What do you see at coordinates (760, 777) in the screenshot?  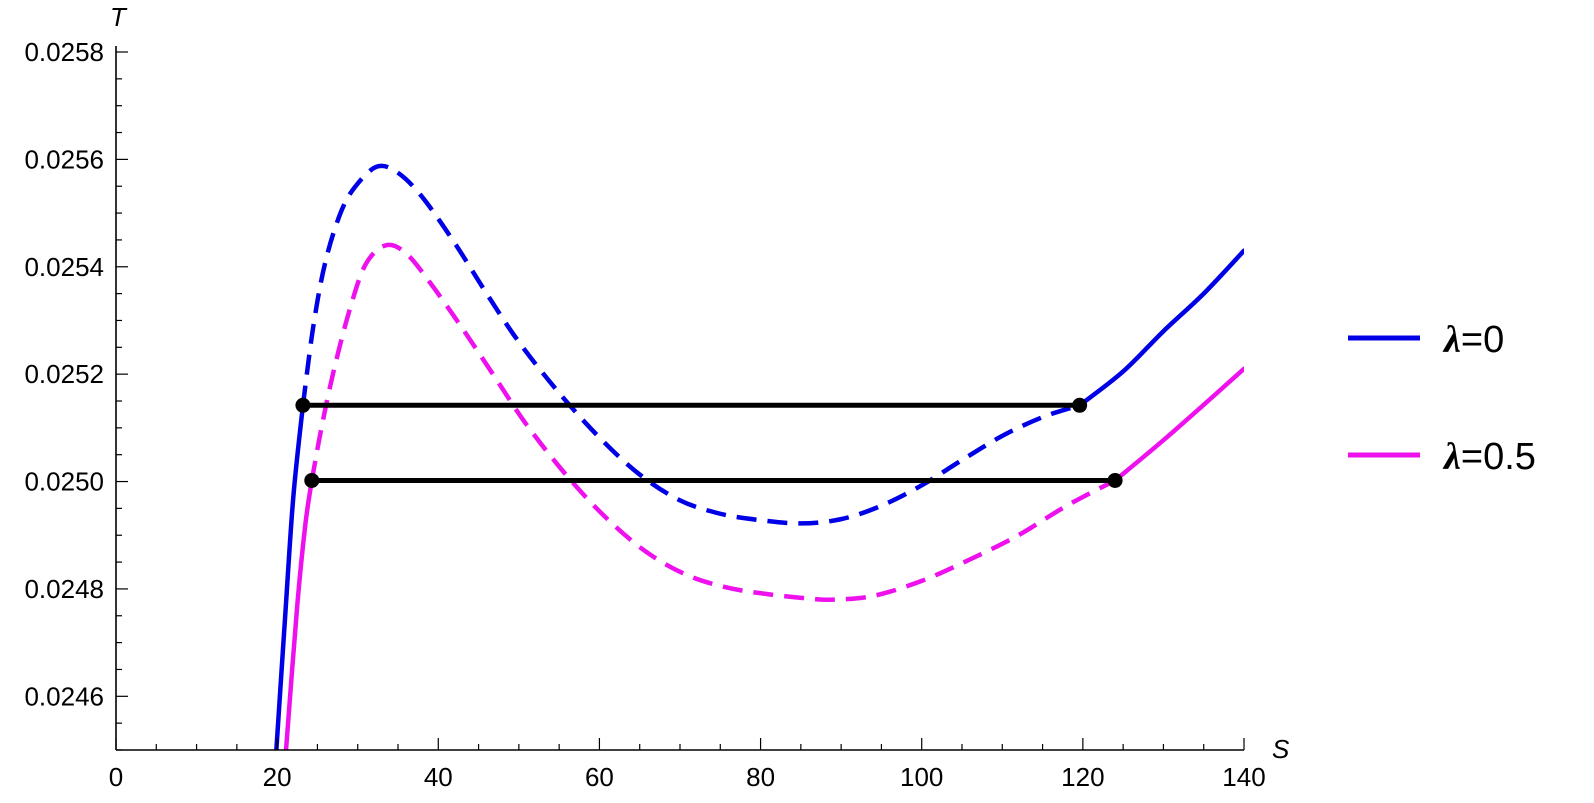 I see `x-tick-label: 80` at bounding box center [760, 777].